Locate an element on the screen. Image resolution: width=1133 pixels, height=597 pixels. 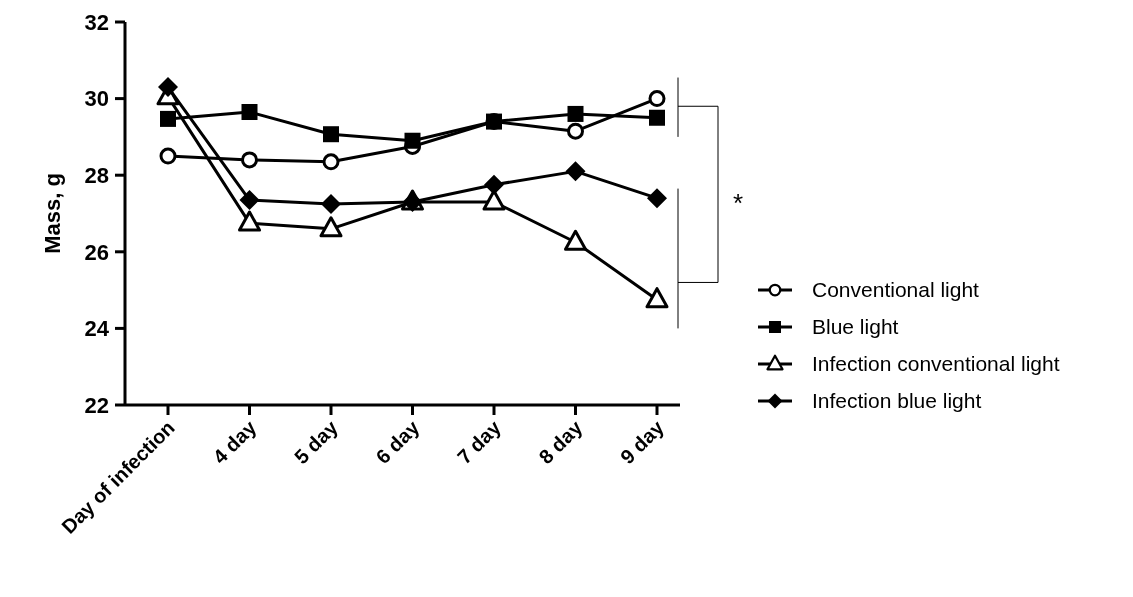
y-tick-label: 32 is located at coordinates (96, 22).